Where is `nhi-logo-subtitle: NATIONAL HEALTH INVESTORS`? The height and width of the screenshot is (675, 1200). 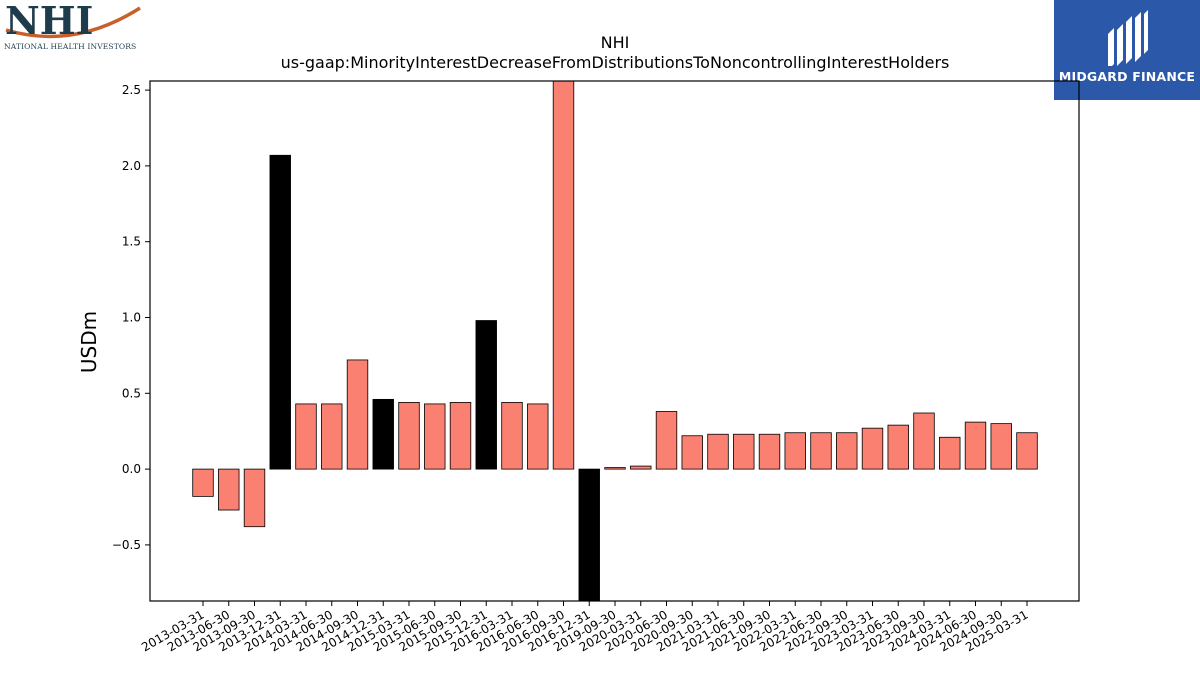
nhi-logo-subtitle: NATIONAL HEALTH INVESTORS is located at coordinates (70, 46).